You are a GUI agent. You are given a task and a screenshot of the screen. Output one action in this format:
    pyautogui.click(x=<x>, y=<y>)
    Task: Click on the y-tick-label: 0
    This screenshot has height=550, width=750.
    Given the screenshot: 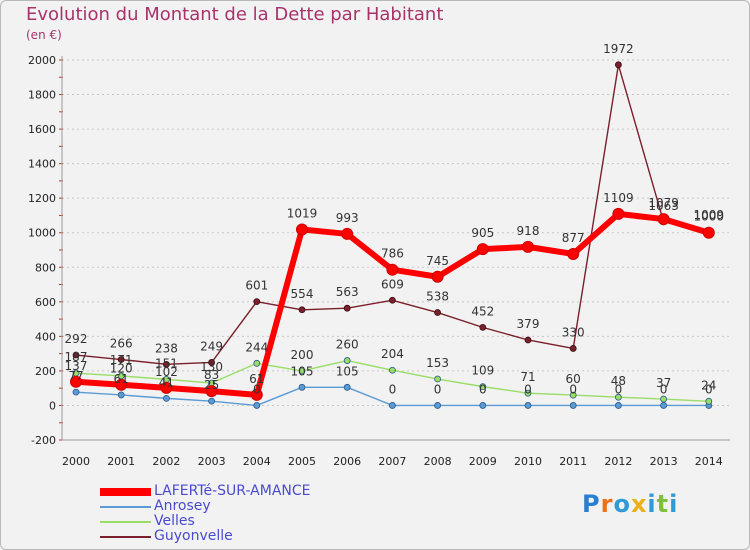 What is the action you would take?
    pyautogui.click(x=52, y=405)
    